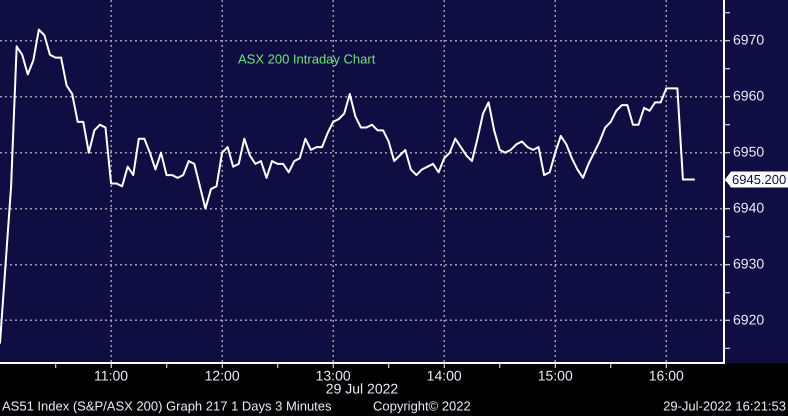 Image resolution: width=788 pixels, height=416 pixels. Describe the element at coordinates (724, 406) in the screenshot. I see `text: 29-Jul-2022 16:21:53` at that location.